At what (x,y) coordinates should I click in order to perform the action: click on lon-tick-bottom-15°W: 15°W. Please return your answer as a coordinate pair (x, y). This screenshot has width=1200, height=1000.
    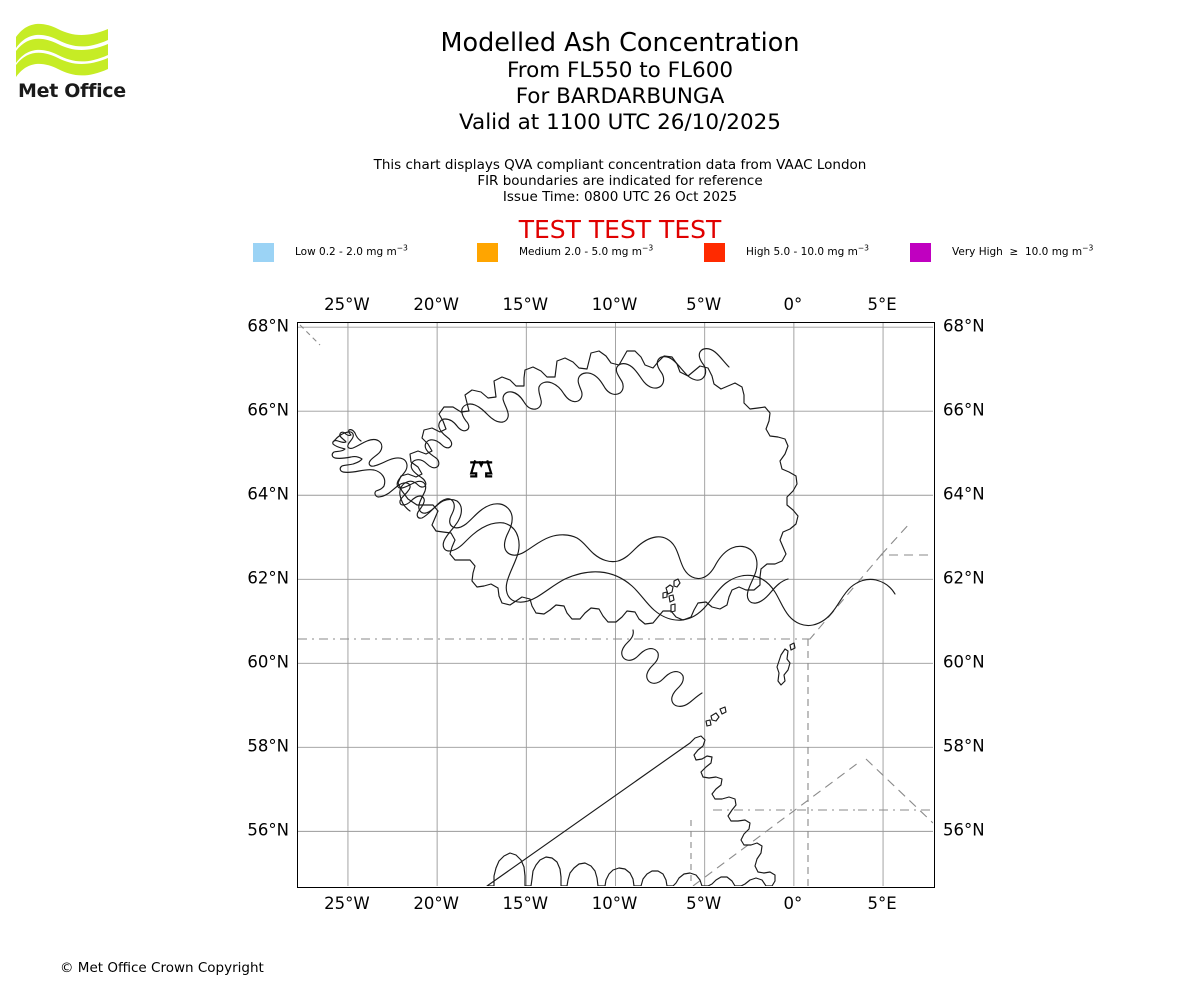
    Looking at the image, I should click on (525, 903).